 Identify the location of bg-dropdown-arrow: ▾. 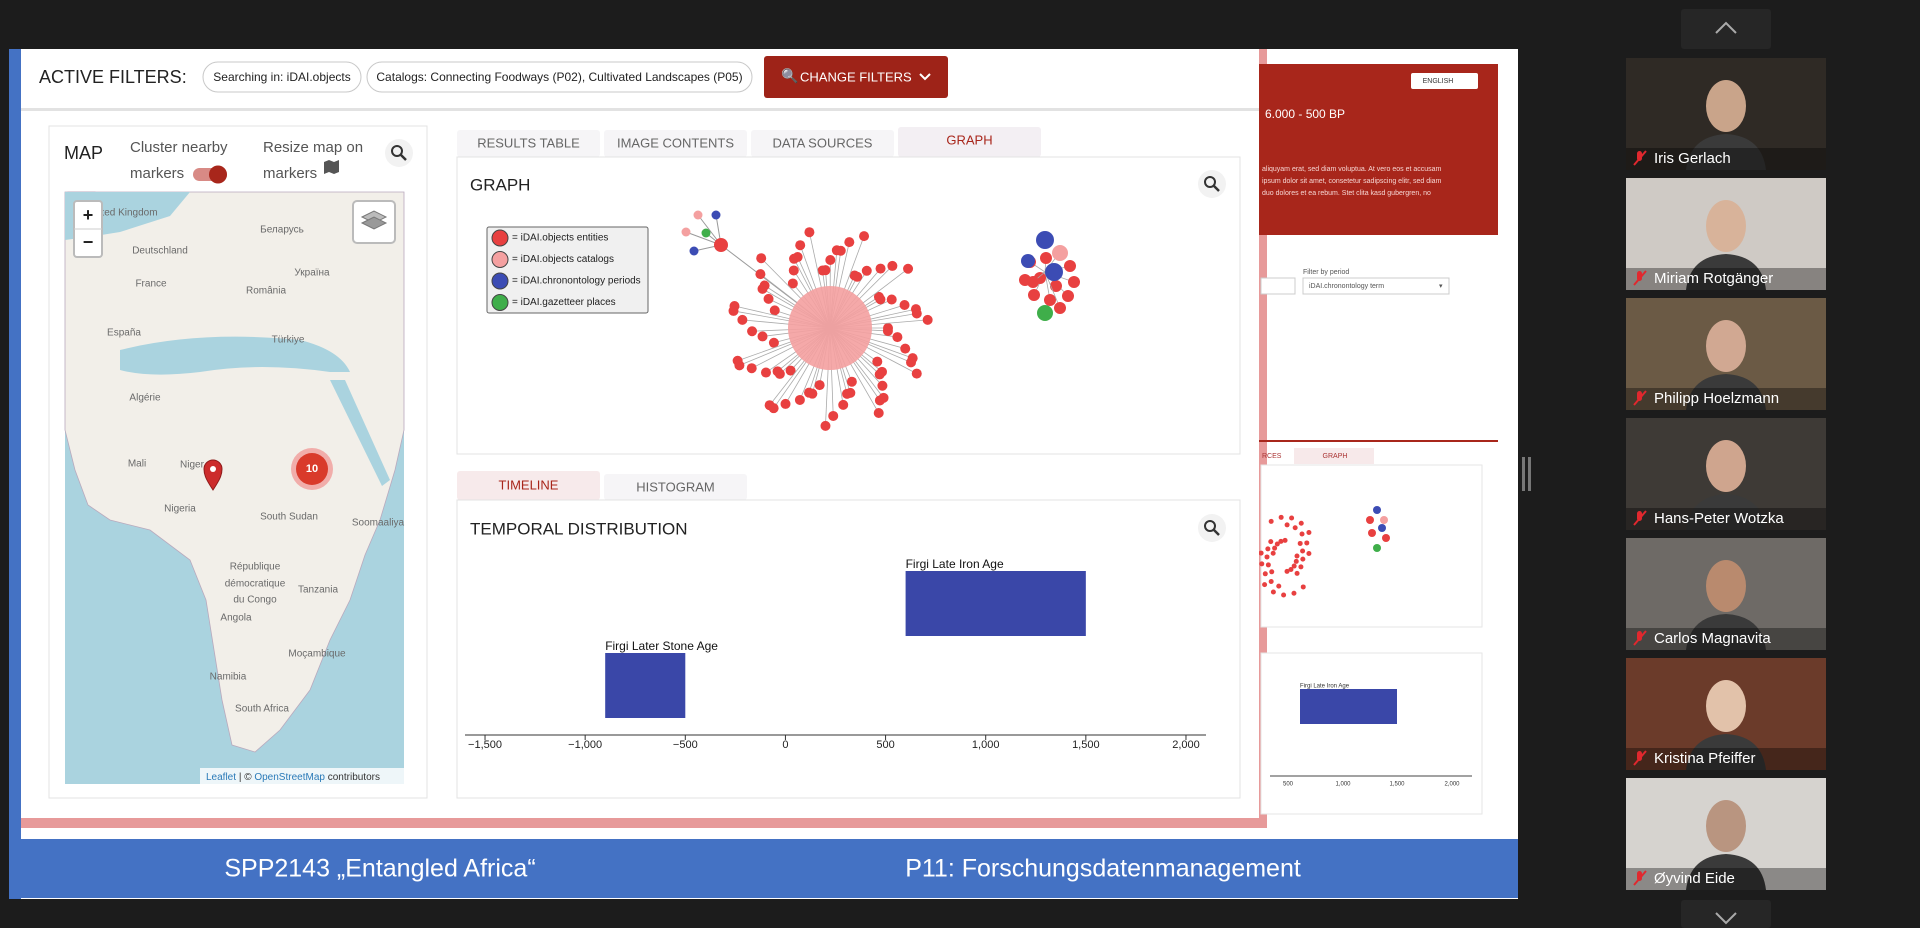
(1441, 286).